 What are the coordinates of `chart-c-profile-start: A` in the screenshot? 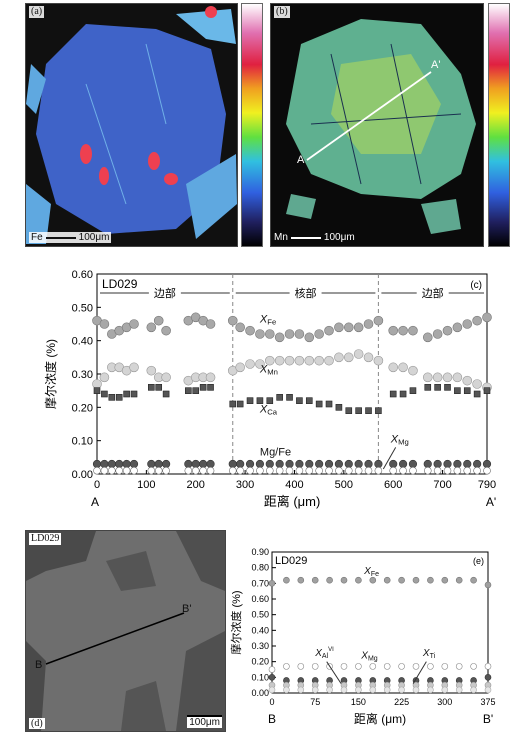 It's located at (95, 502).